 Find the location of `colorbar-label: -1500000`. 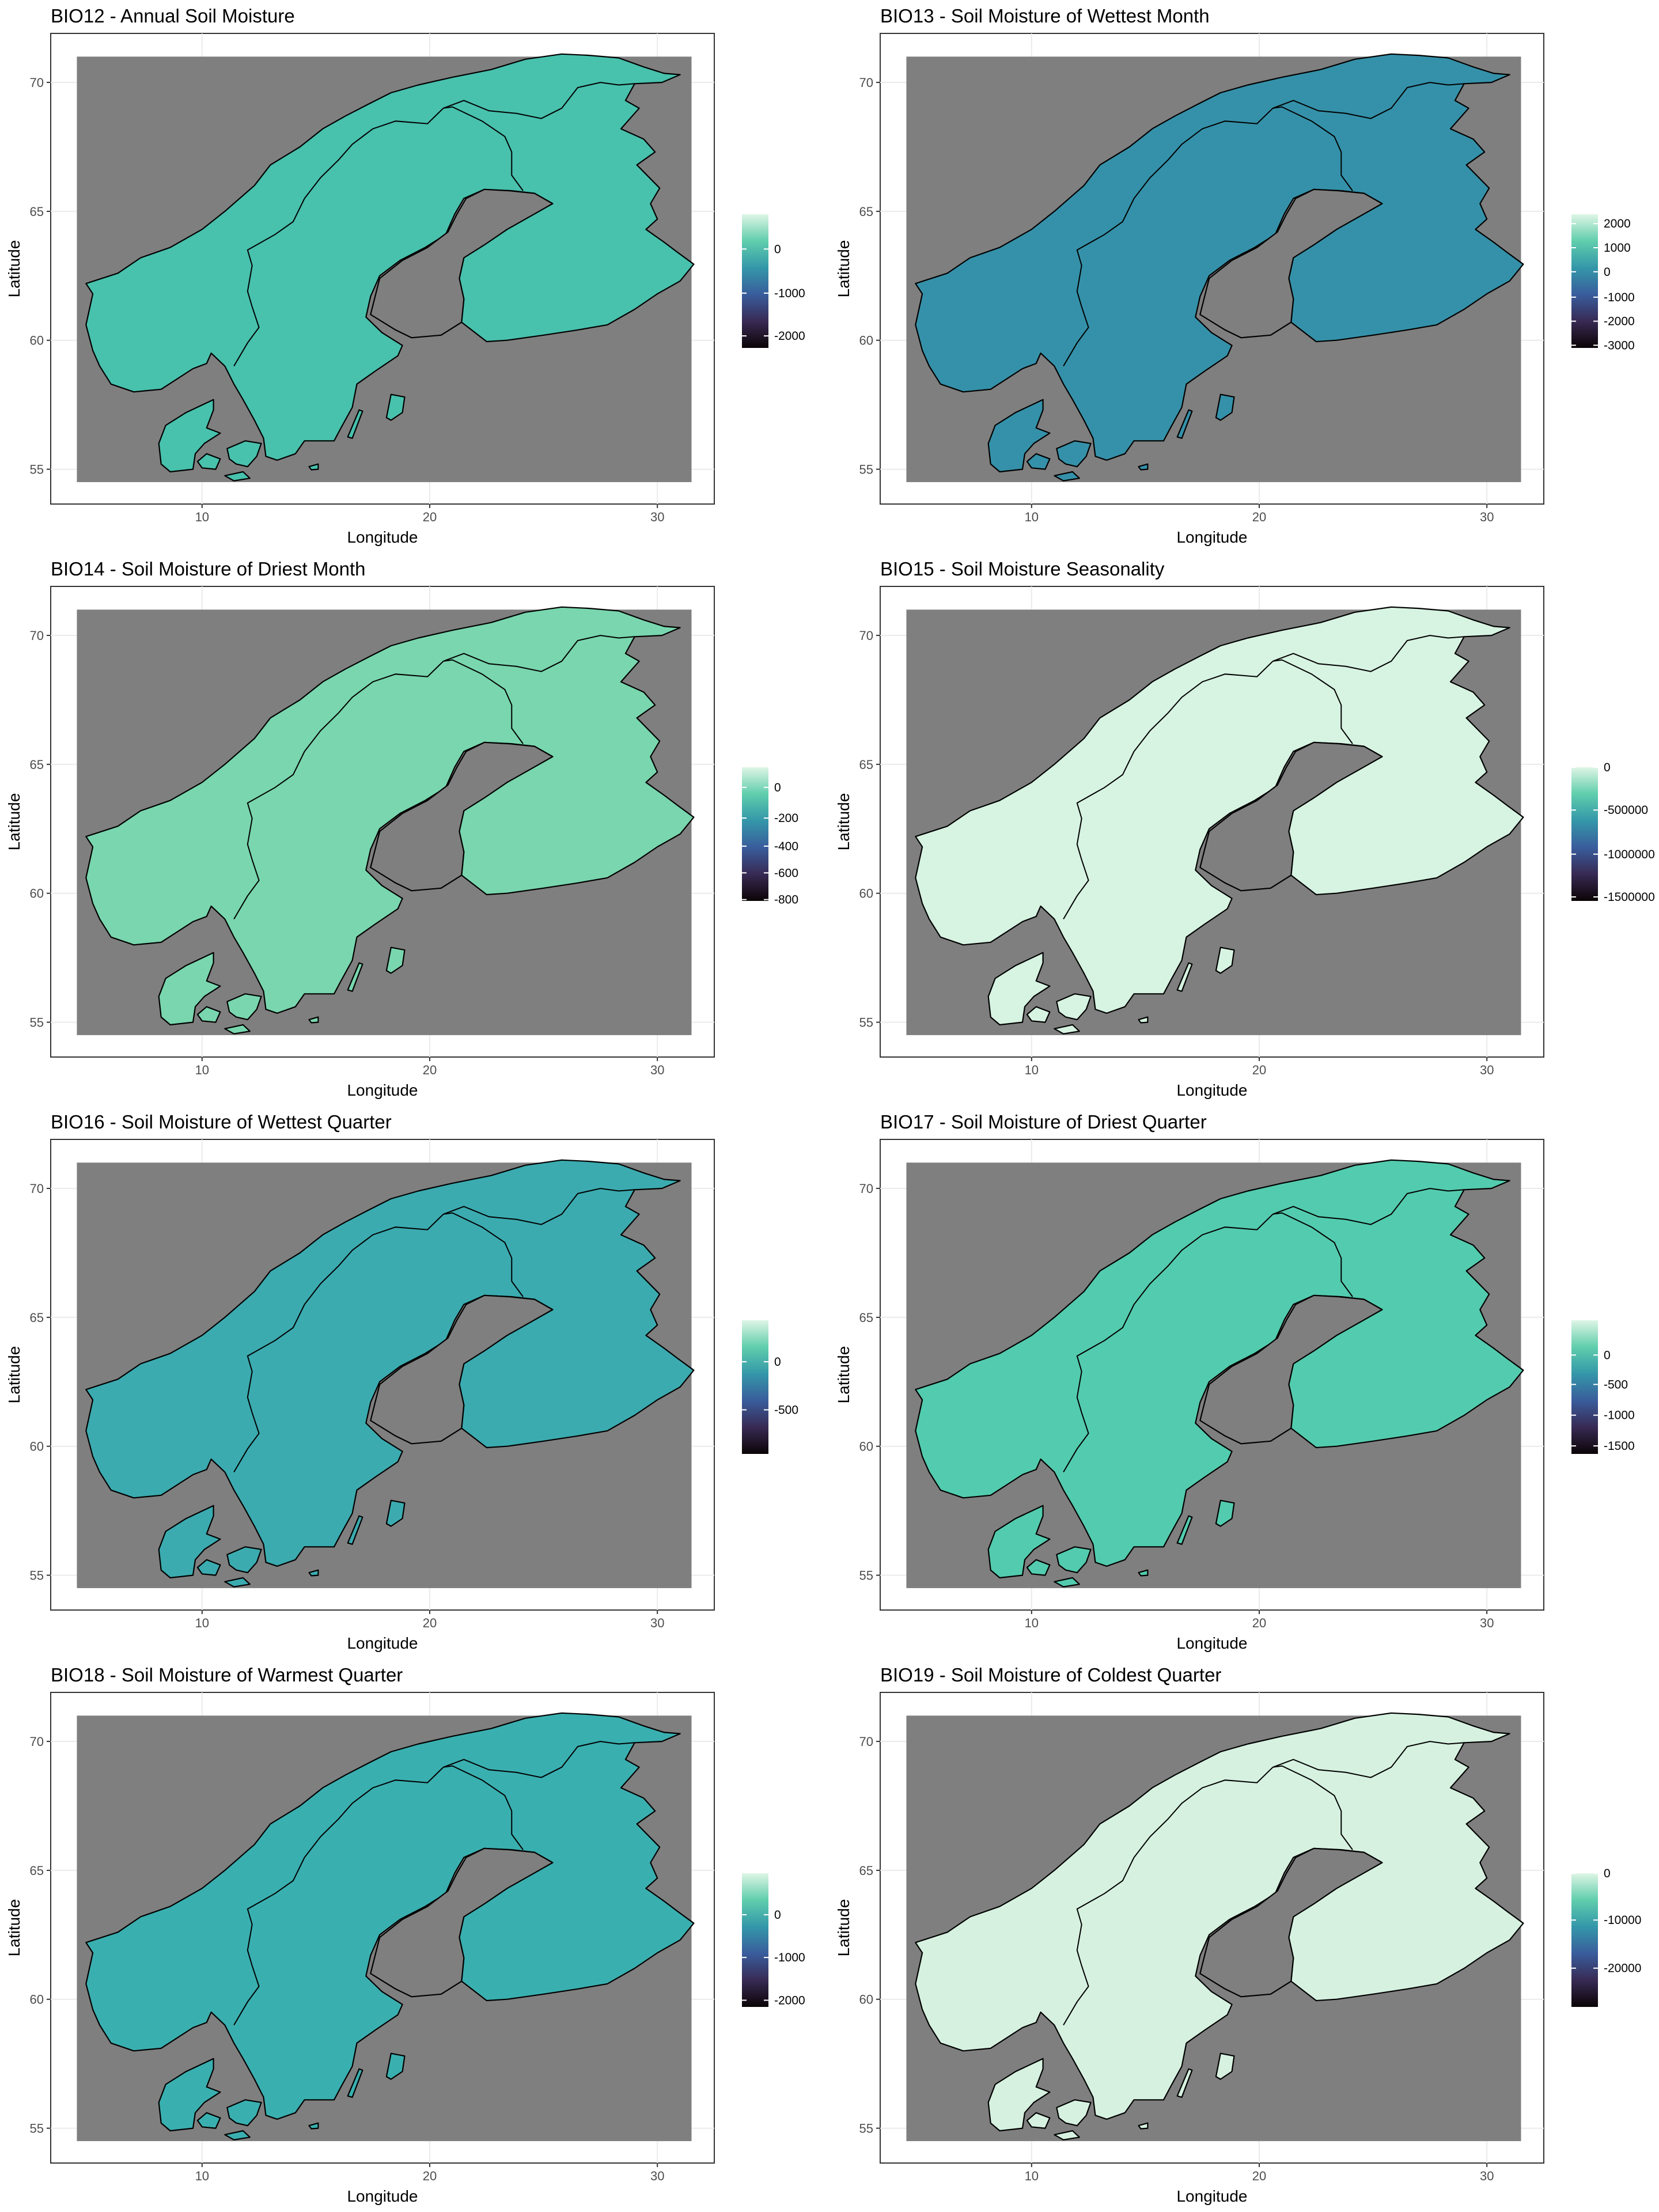

colorbar-label: -1500000 is located at coordinates (1629, 897).